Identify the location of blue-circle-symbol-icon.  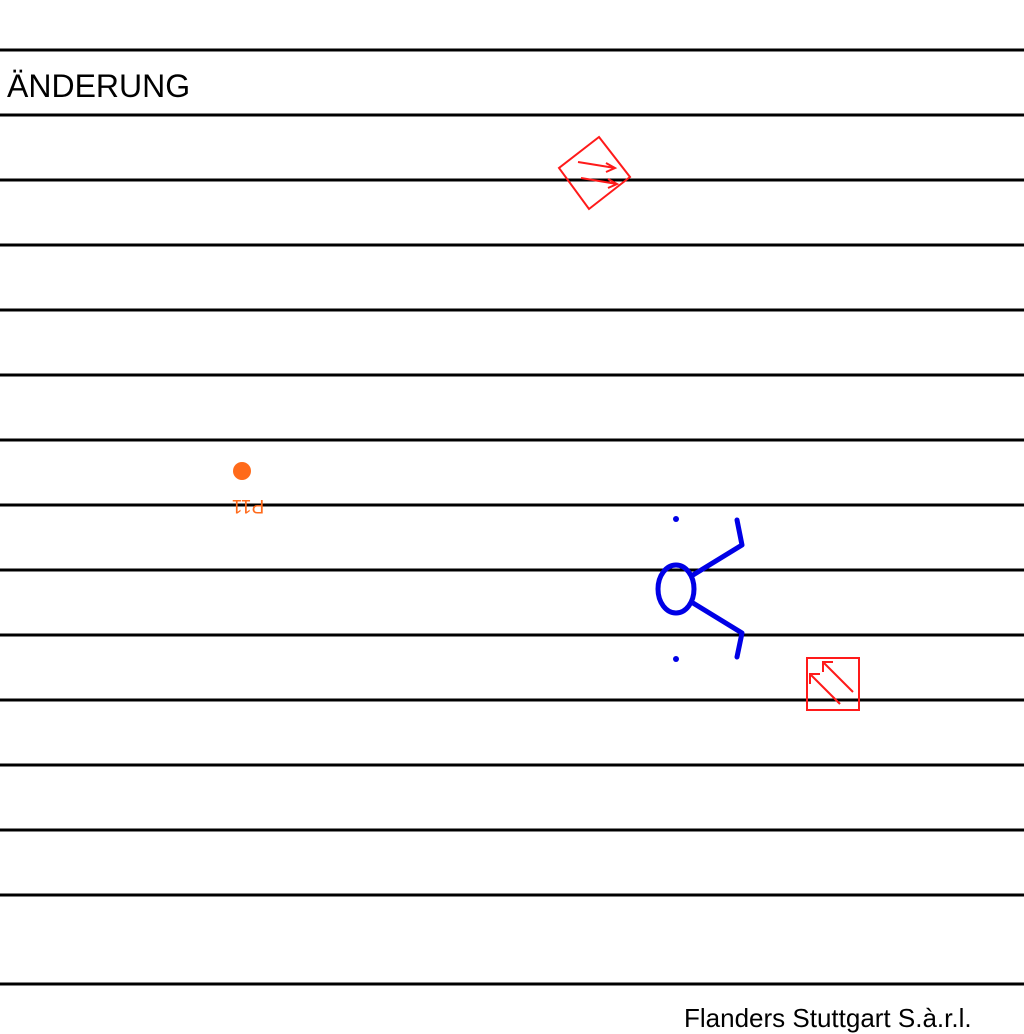
(700, 588).